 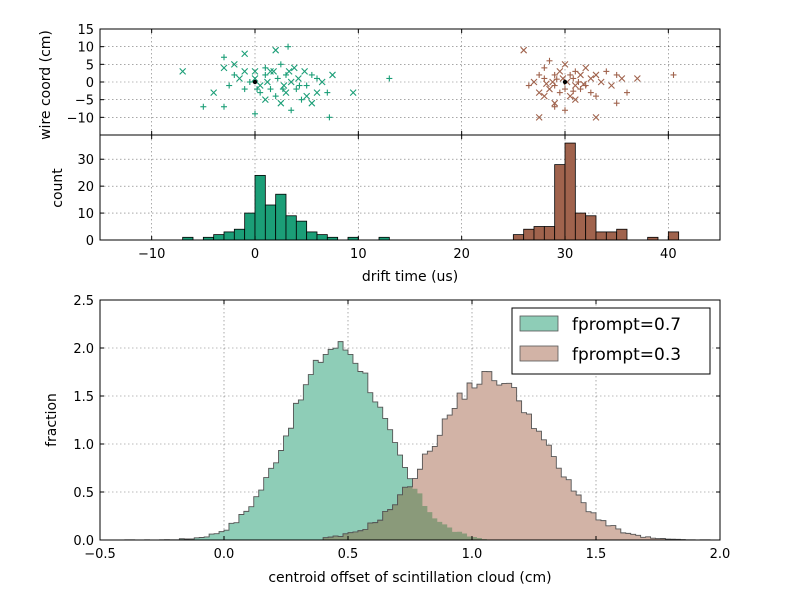 I want to click on legend-label-fprompt-0.3: fprompt=0.3, so click(x=626, y=355).